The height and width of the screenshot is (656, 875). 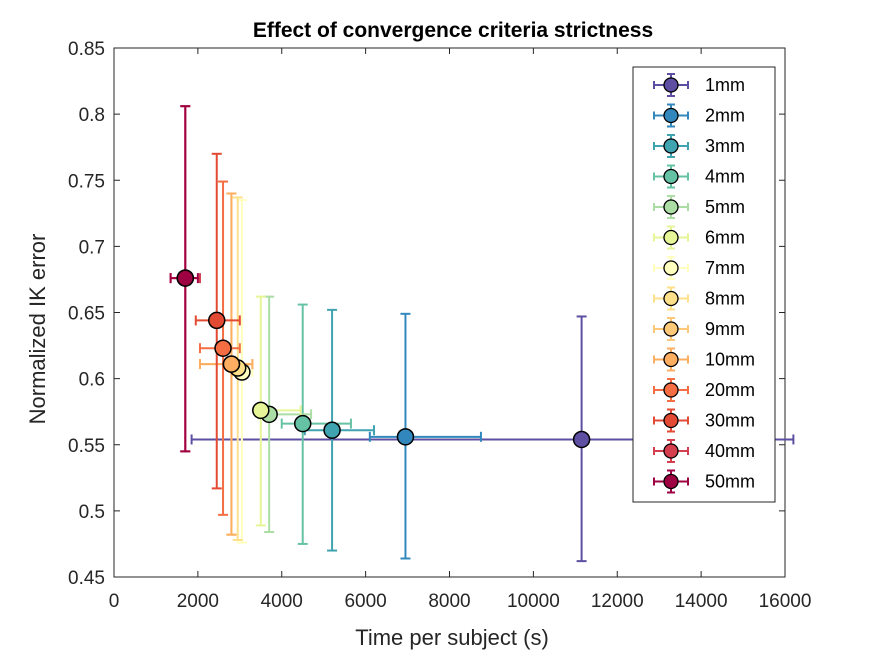 What do you see at coordinates (704, 420) in the screenshot?
I see `legend-item: 30mm` at bounding box center [704, 420].